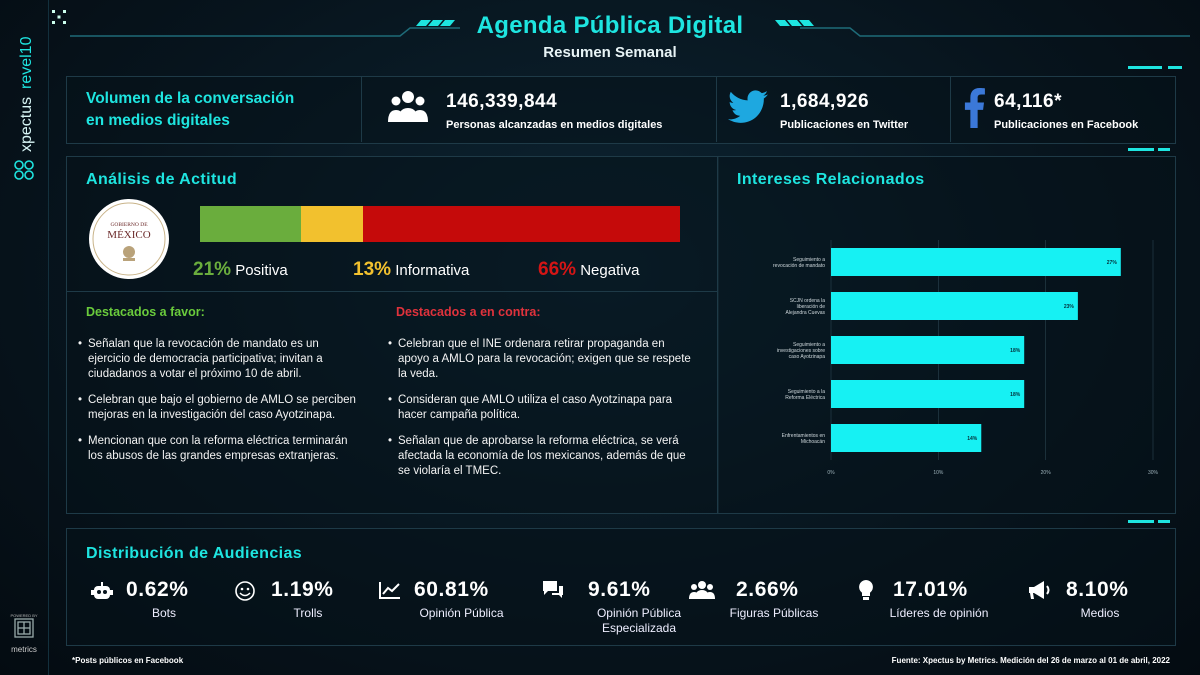  Describe the element at coordinates (163, 613) in the screenshot. I see `bots-label: Bots` at that location.